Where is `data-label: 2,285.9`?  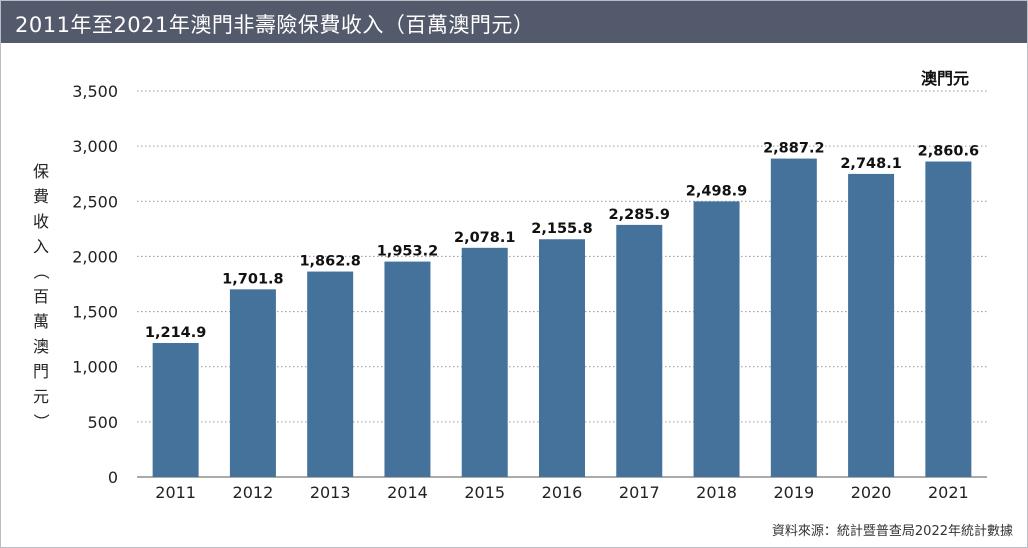 data-label: 2,285.9 is located at coordinates (639, 215).